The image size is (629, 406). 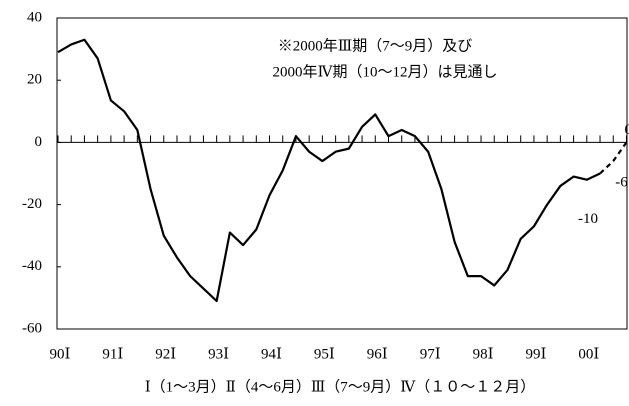 I want to click on x-tick-label: 91Ⅰ, so click(x=112, y=354).